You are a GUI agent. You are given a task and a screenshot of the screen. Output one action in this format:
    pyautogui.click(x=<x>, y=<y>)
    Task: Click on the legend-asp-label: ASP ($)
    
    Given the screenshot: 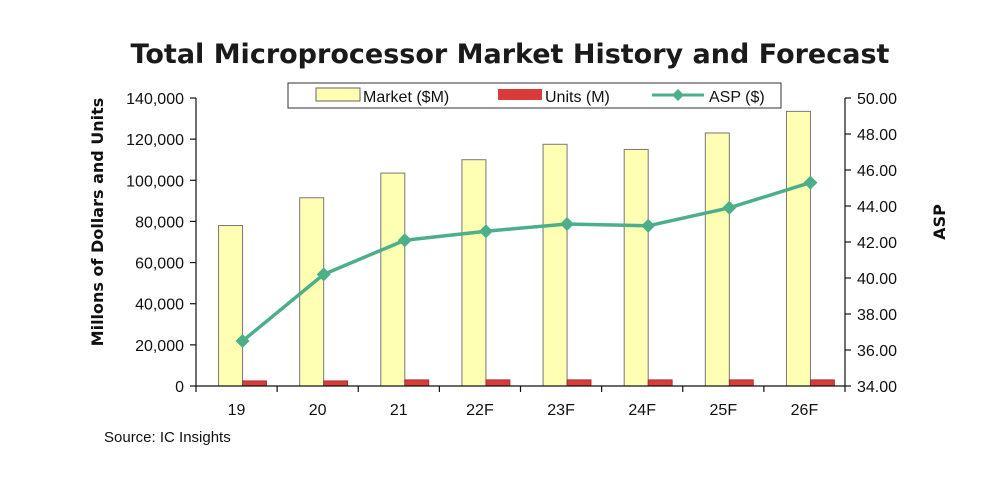 What is the action you would take?
    pyautogui.click(x=737, y=97)
    